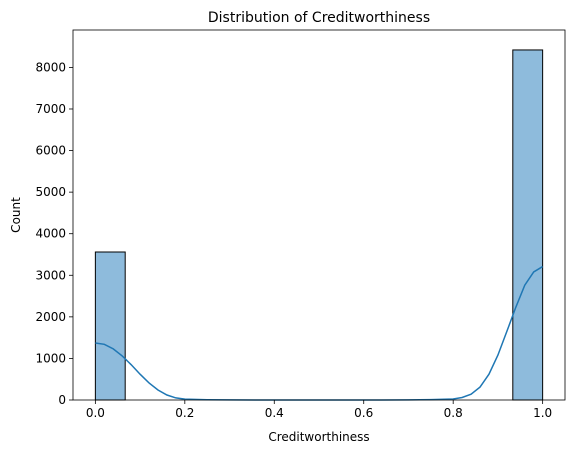  Describe the element at coordinates (319, 410) in the screenshot. I see `x-axis-ticks: 0.0 0.2 0.4 0.6 0.8 1.0` at that location.